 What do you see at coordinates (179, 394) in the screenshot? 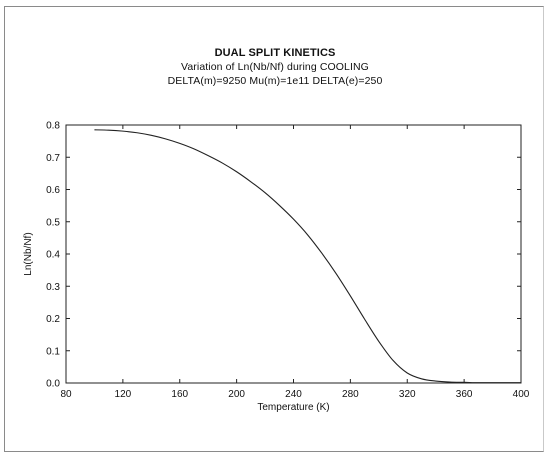
I see `x-tick-label: 160` at bounding box center [179, 394].